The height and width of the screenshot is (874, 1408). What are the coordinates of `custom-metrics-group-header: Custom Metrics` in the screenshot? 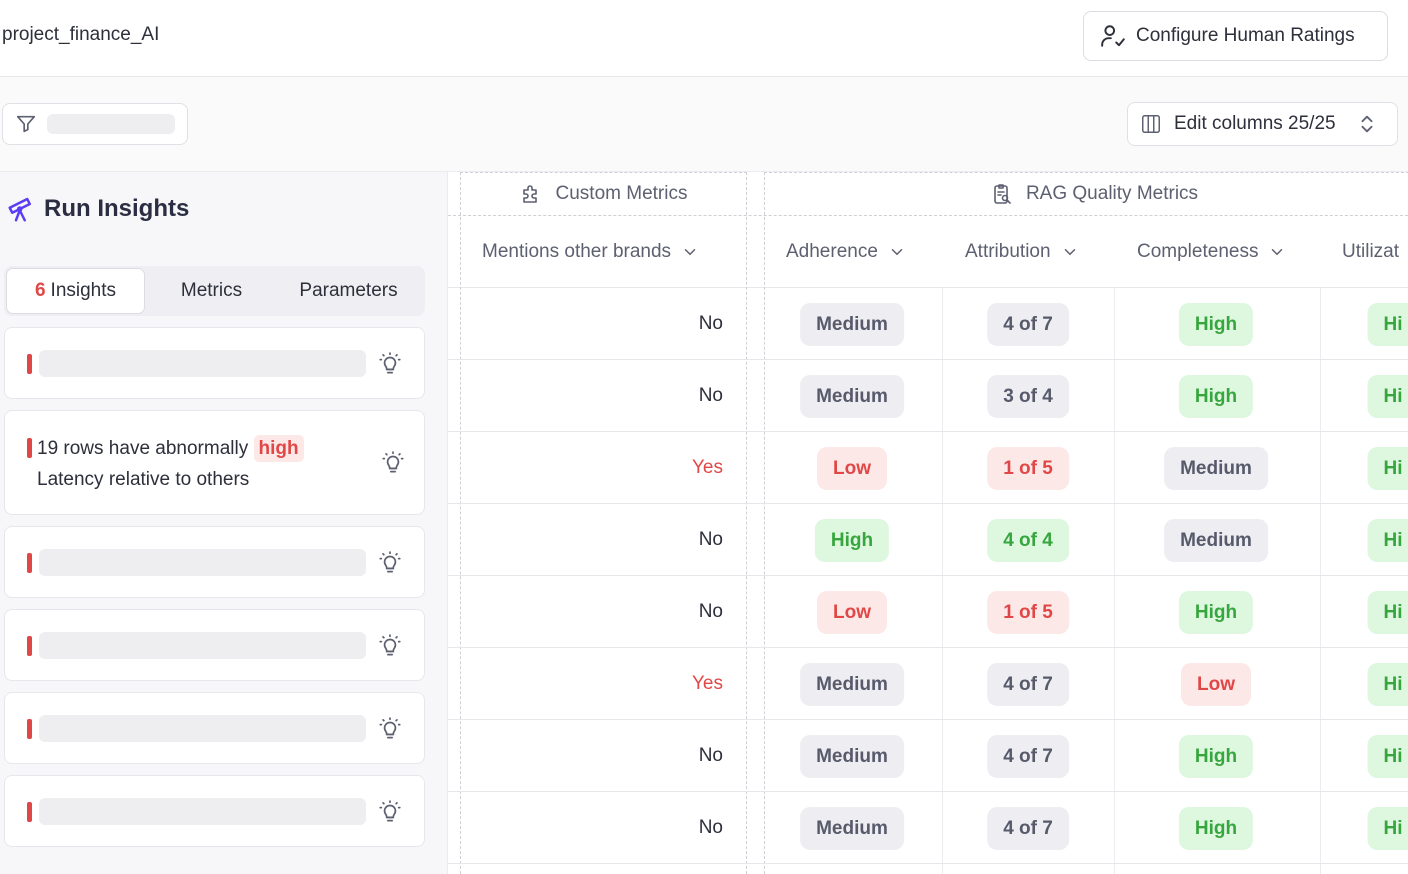 It's located at (603, 193).